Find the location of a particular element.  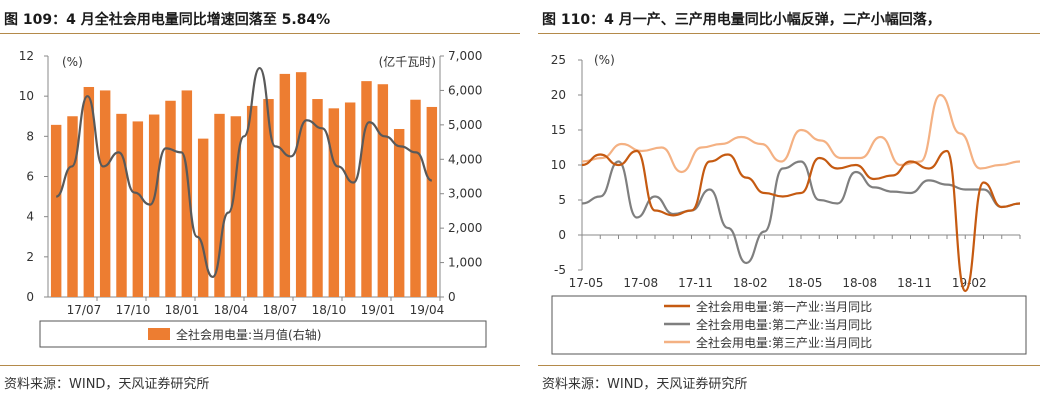

y-tick-label: 0 is located at coordinates (562, 235).